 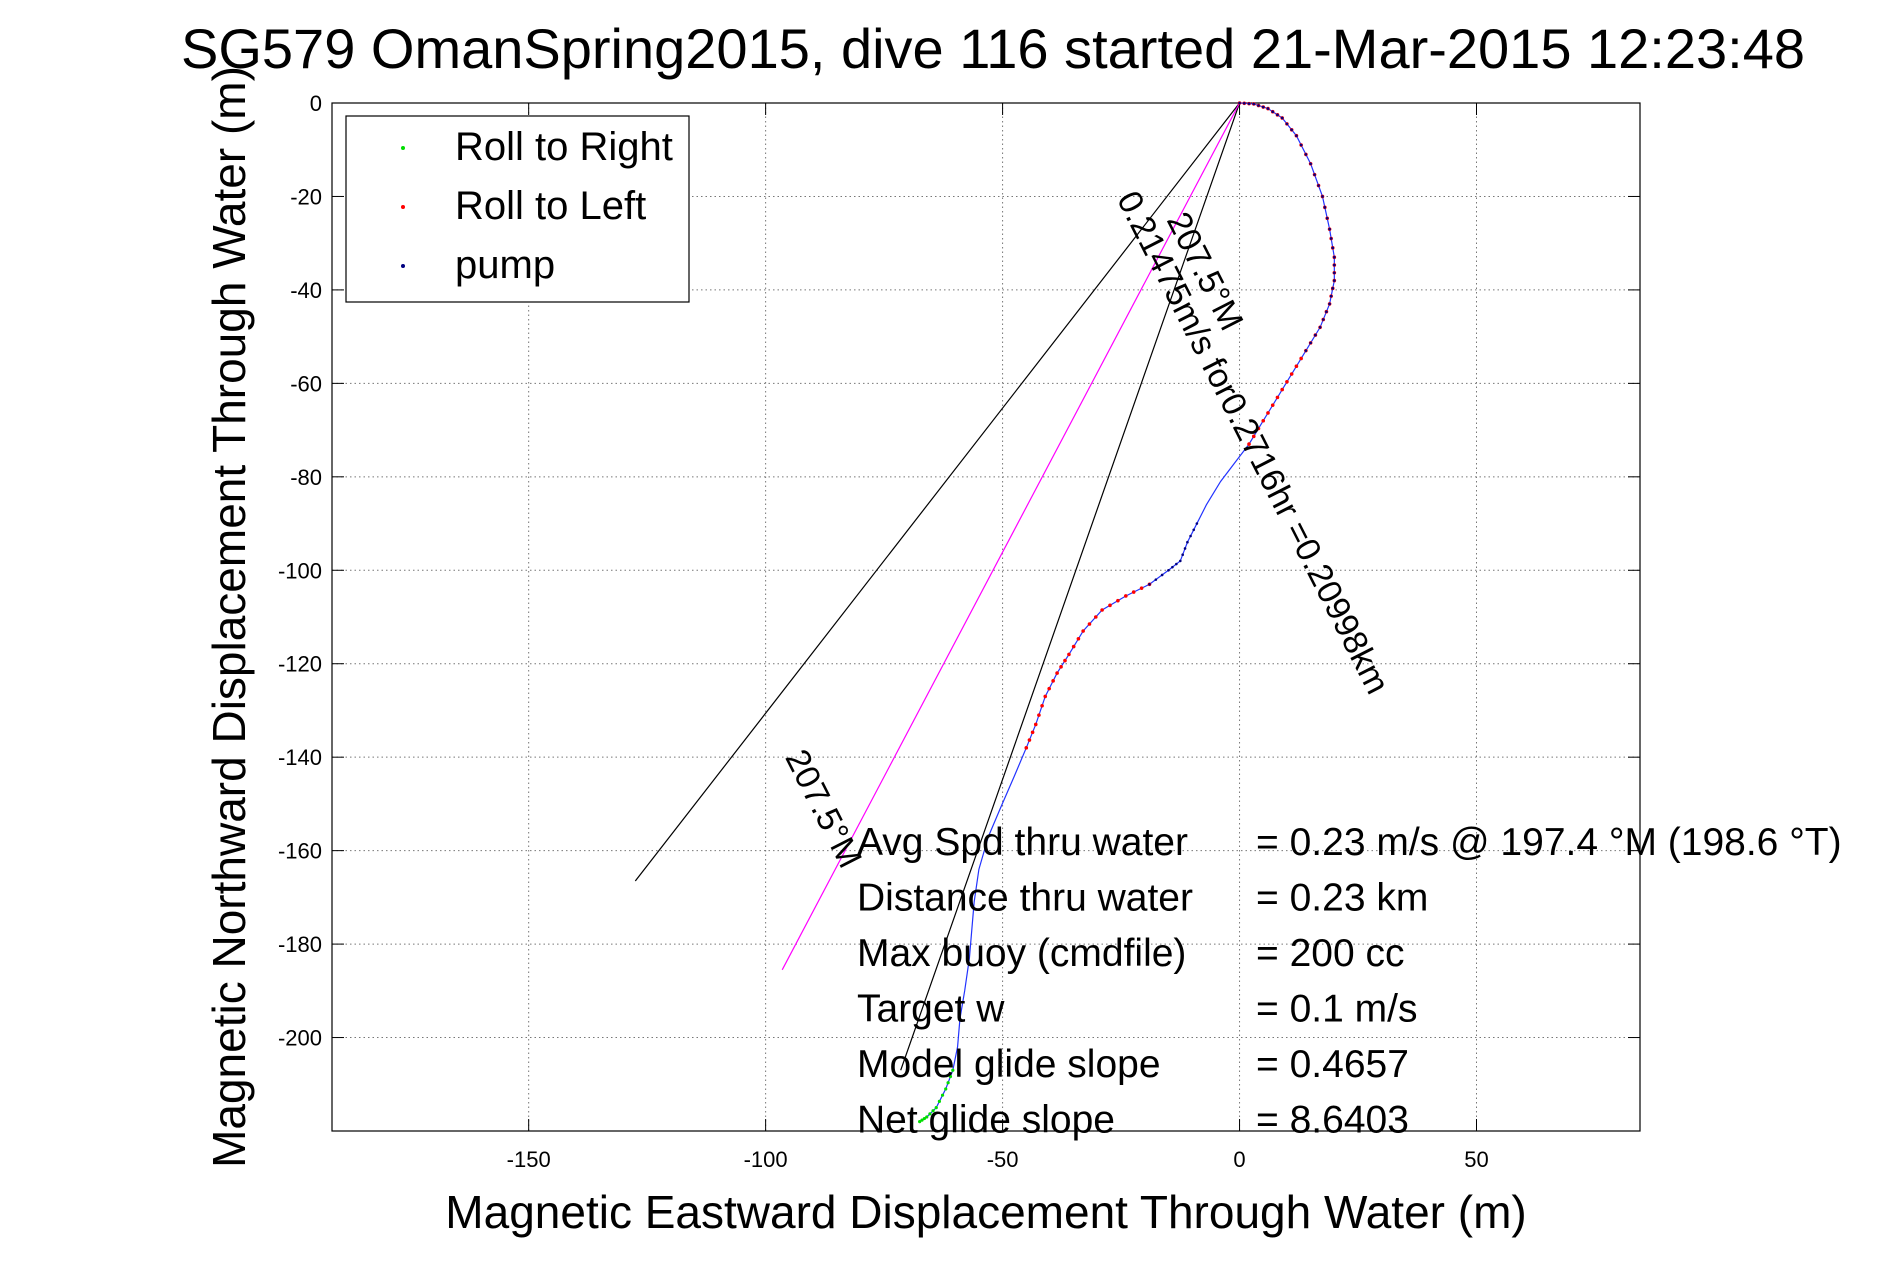 What do you see at coordinates (1003, 1159) in the screenshot?
I see `x-tick-label: -50` at bounding box center [1003, 1159].